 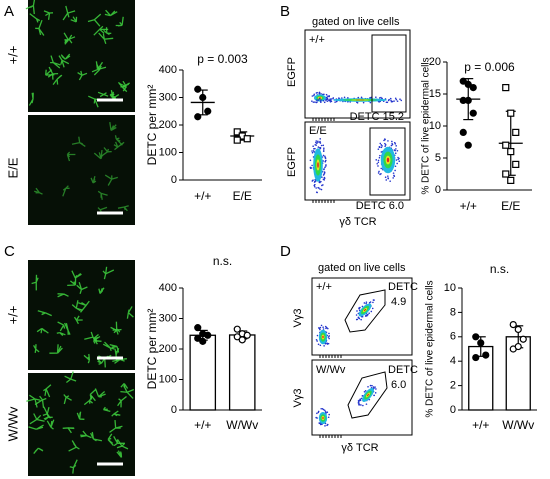 What do you see at coordinates (398, 385) in the screenshot?
I see `gate-value: 6.0` at bounding box center [398, 385].